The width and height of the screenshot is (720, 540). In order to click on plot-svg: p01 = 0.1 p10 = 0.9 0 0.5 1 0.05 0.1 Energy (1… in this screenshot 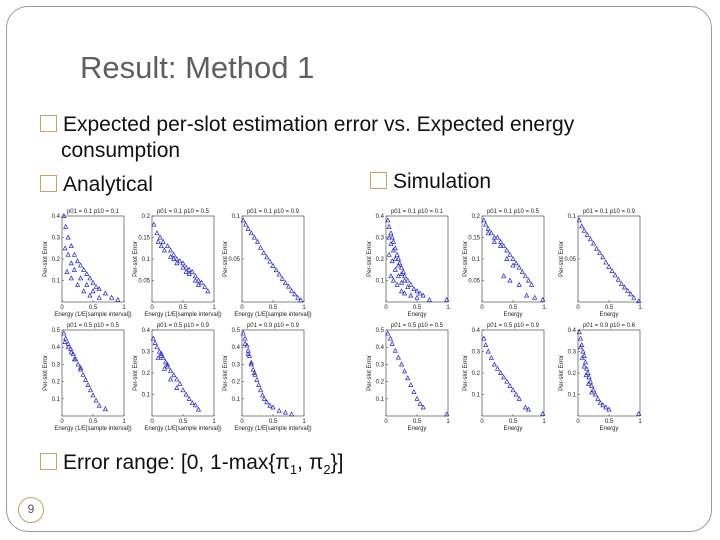, I will do `click(267, 263)`.